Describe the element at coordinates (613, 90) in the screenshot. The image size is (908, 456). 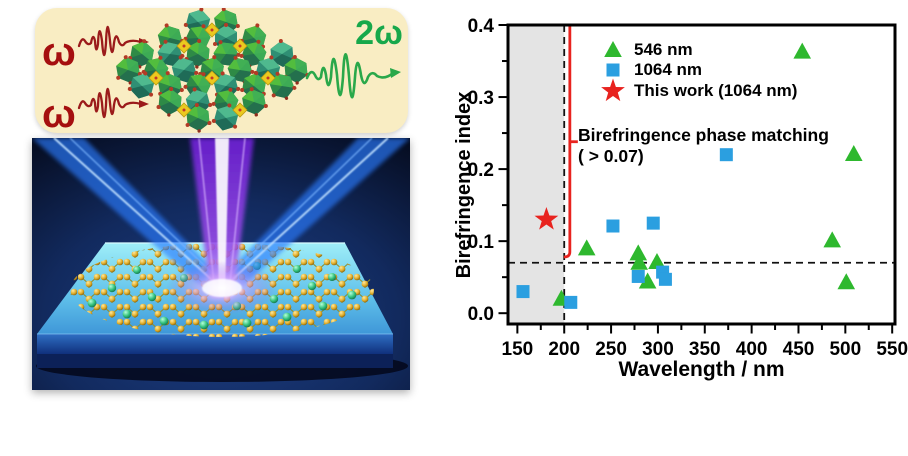
I see `legend-marker-star-icon` at that location.